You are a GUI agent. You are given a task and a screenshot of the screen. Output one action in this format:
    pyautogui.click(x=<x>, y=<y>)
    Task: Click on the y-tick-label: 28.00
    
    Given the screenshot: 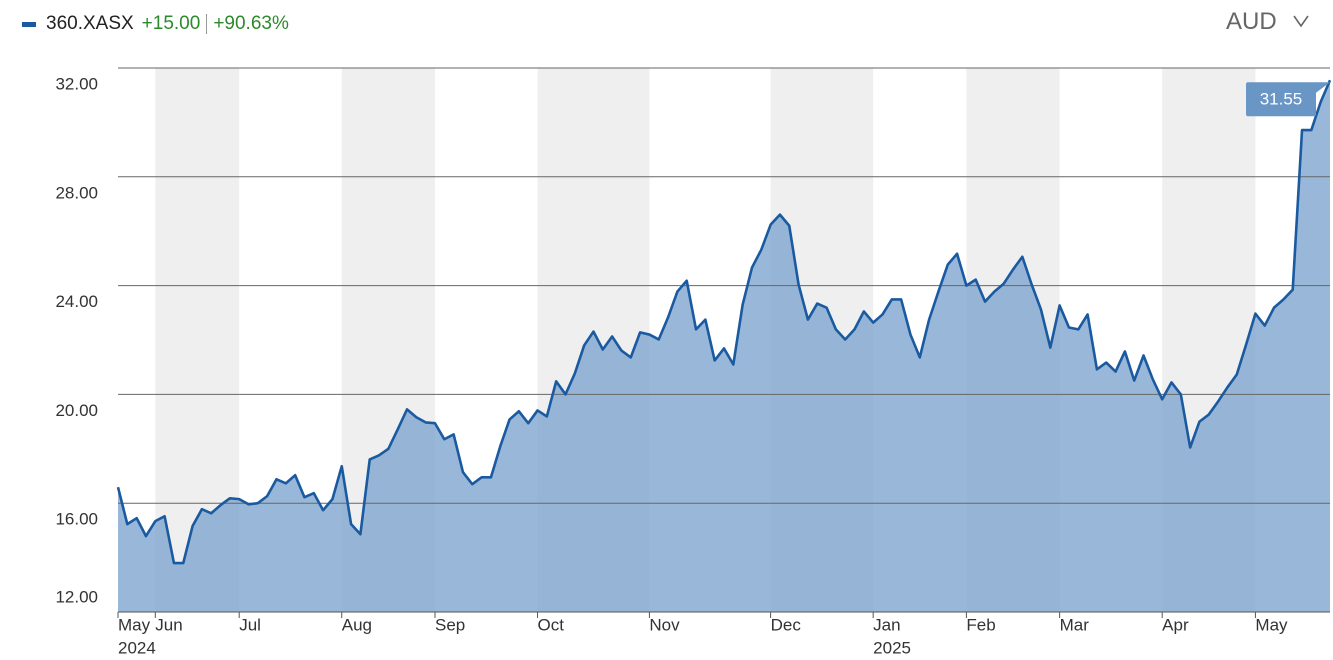 What is the action you would take?
    pyautogui.click(x=76, y=192)
    